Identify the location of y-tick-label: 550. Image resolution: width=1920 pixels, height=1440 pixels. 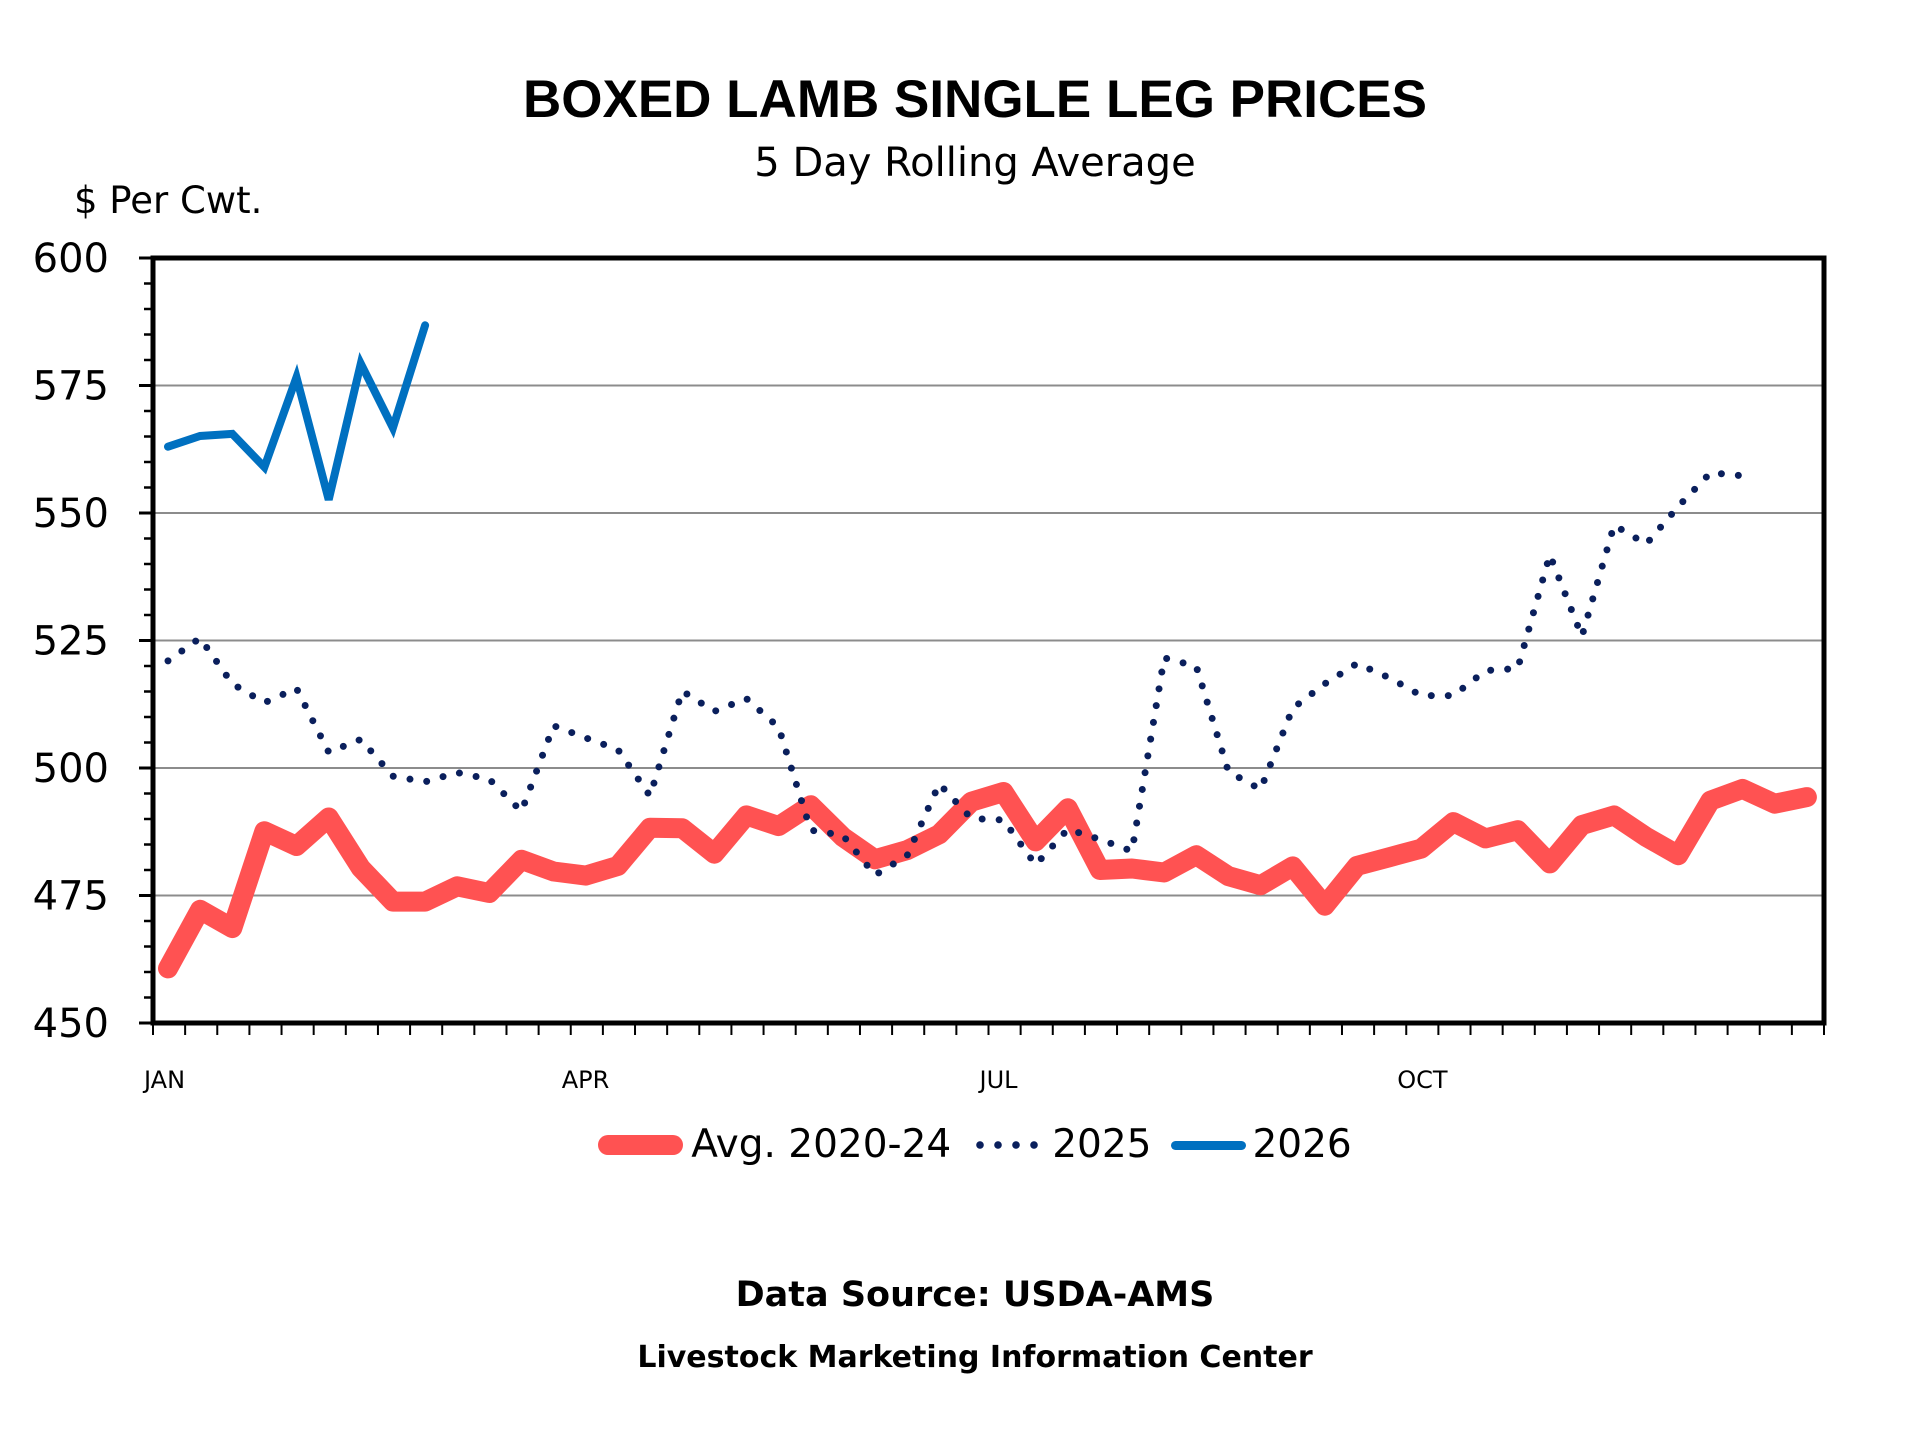
(71, 514).